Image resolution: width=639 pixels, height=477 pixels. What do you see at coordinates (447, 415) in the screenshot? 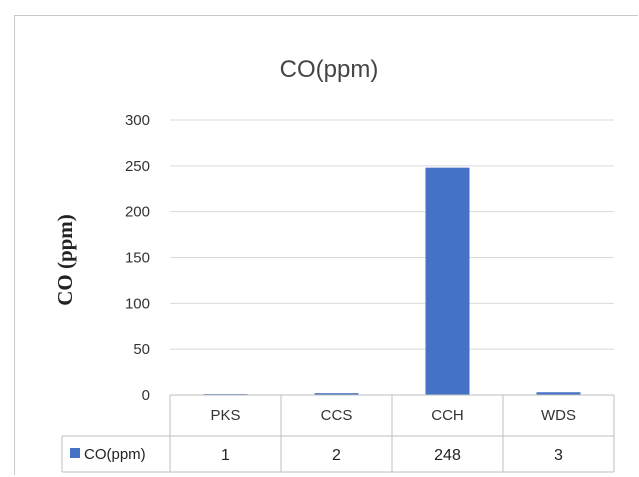
I see `x-category-label: CCH` at bounding box center [447, 415].